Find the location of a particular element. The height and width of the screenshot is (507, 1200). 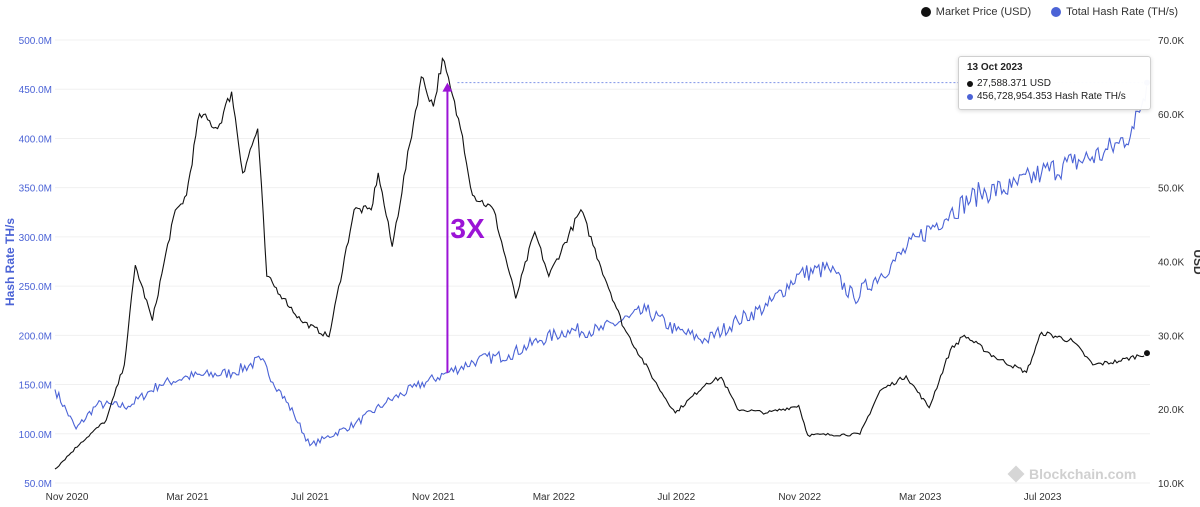

annotation-label: 3X is located at coordinates (467, 228).